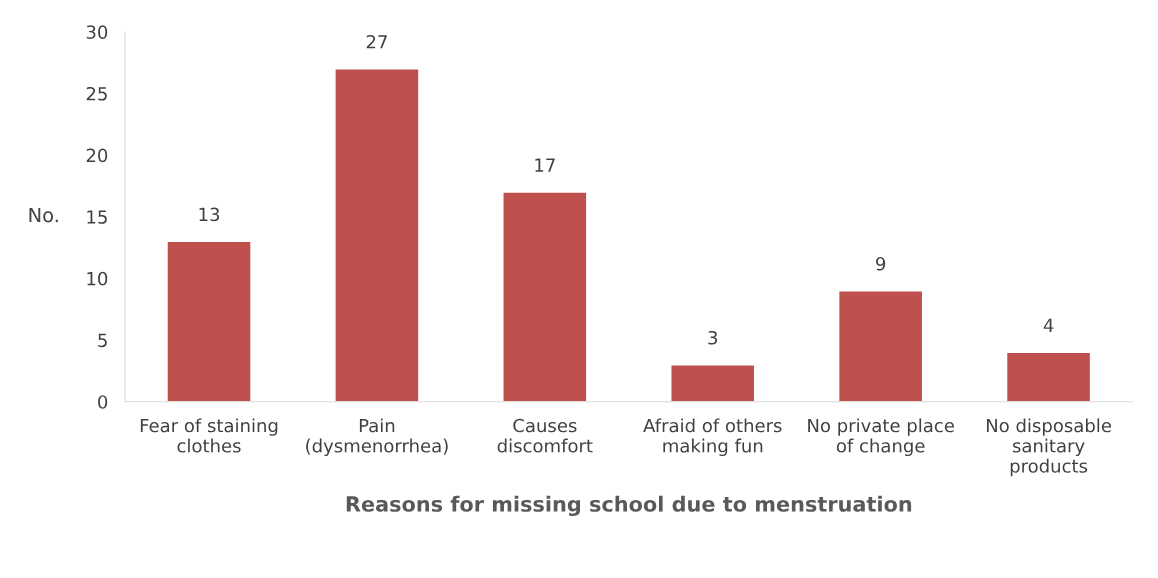  What do you see at coordinates (96, 93) in the screenshot?
I see `y-tick-label: 25` at bounding box center [96, 93].